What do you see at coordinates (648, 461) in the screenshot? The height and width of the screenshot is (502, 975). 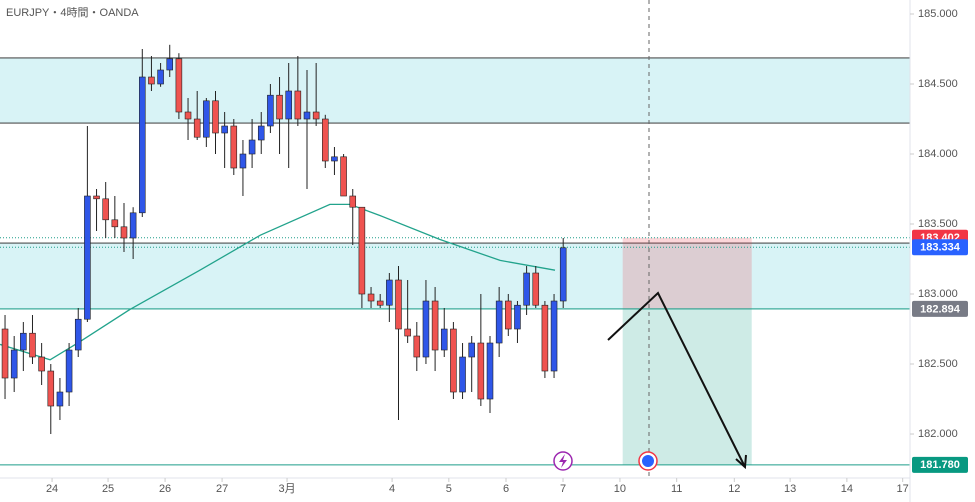 I see `news-icon-inner` at bounding box center [648, 461].